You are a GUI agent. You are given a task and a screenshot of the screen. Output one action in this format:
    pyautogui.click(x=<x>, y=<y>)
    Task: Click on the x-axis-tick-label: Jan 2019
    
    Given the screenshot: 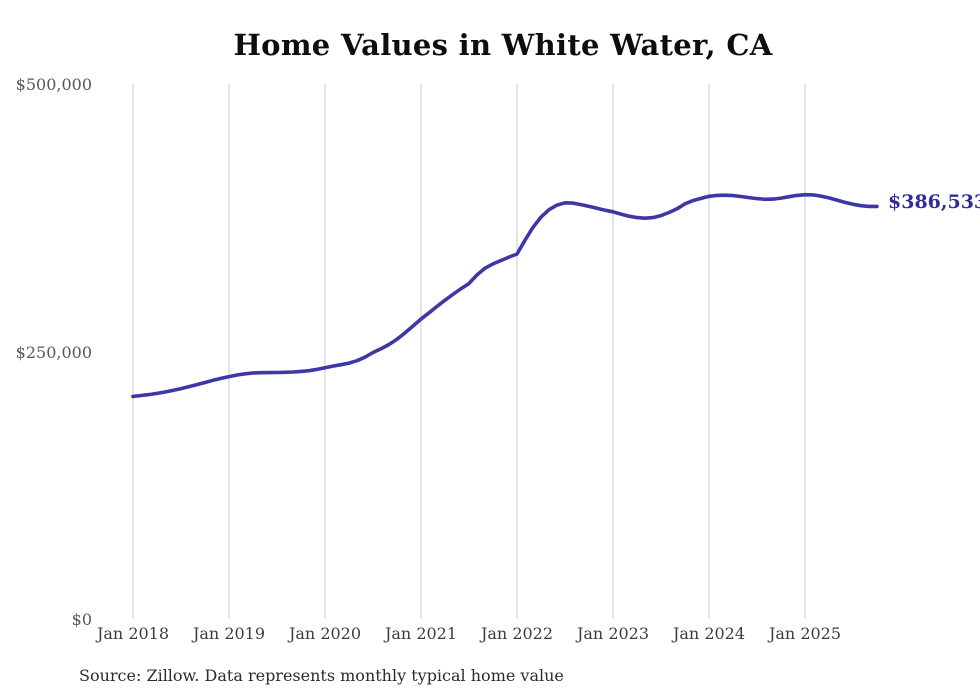 What is the action you would take?
    pyautogui.click(x=229, y=633)
    